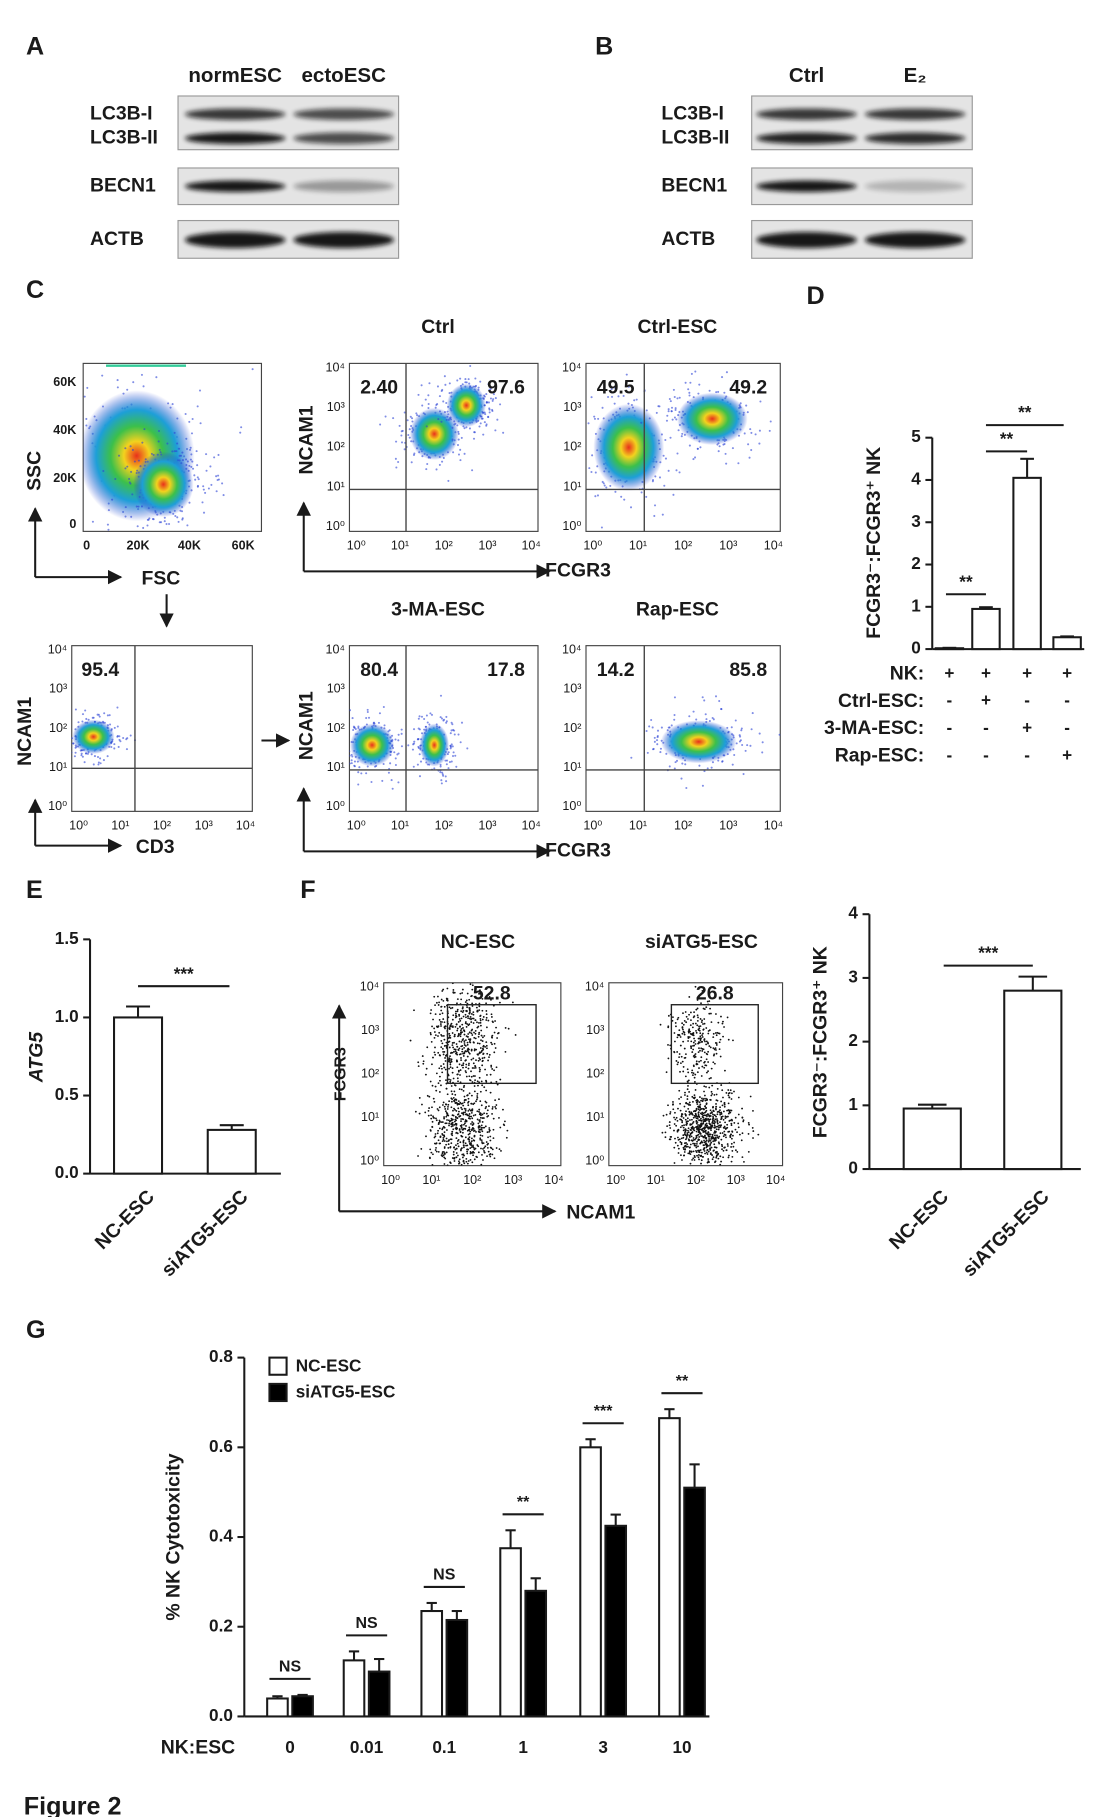  What do you see at coordinates (335, 526) in the screenshot?
I see `flow-y-tick-label: 10⁰` at bounding box center [335, 526].